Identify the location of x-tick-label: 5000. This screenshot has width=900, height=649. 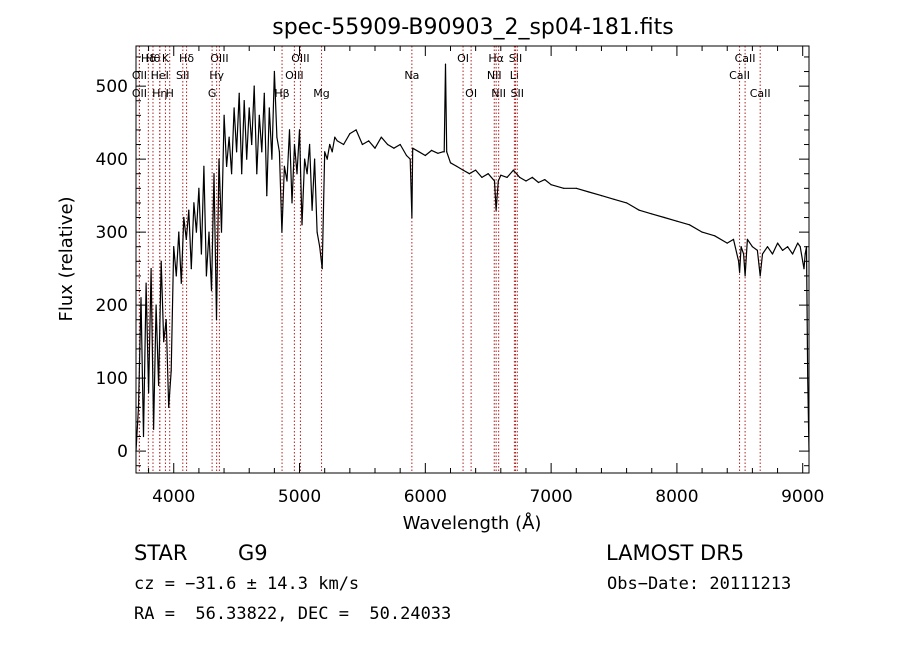
(299, 497).